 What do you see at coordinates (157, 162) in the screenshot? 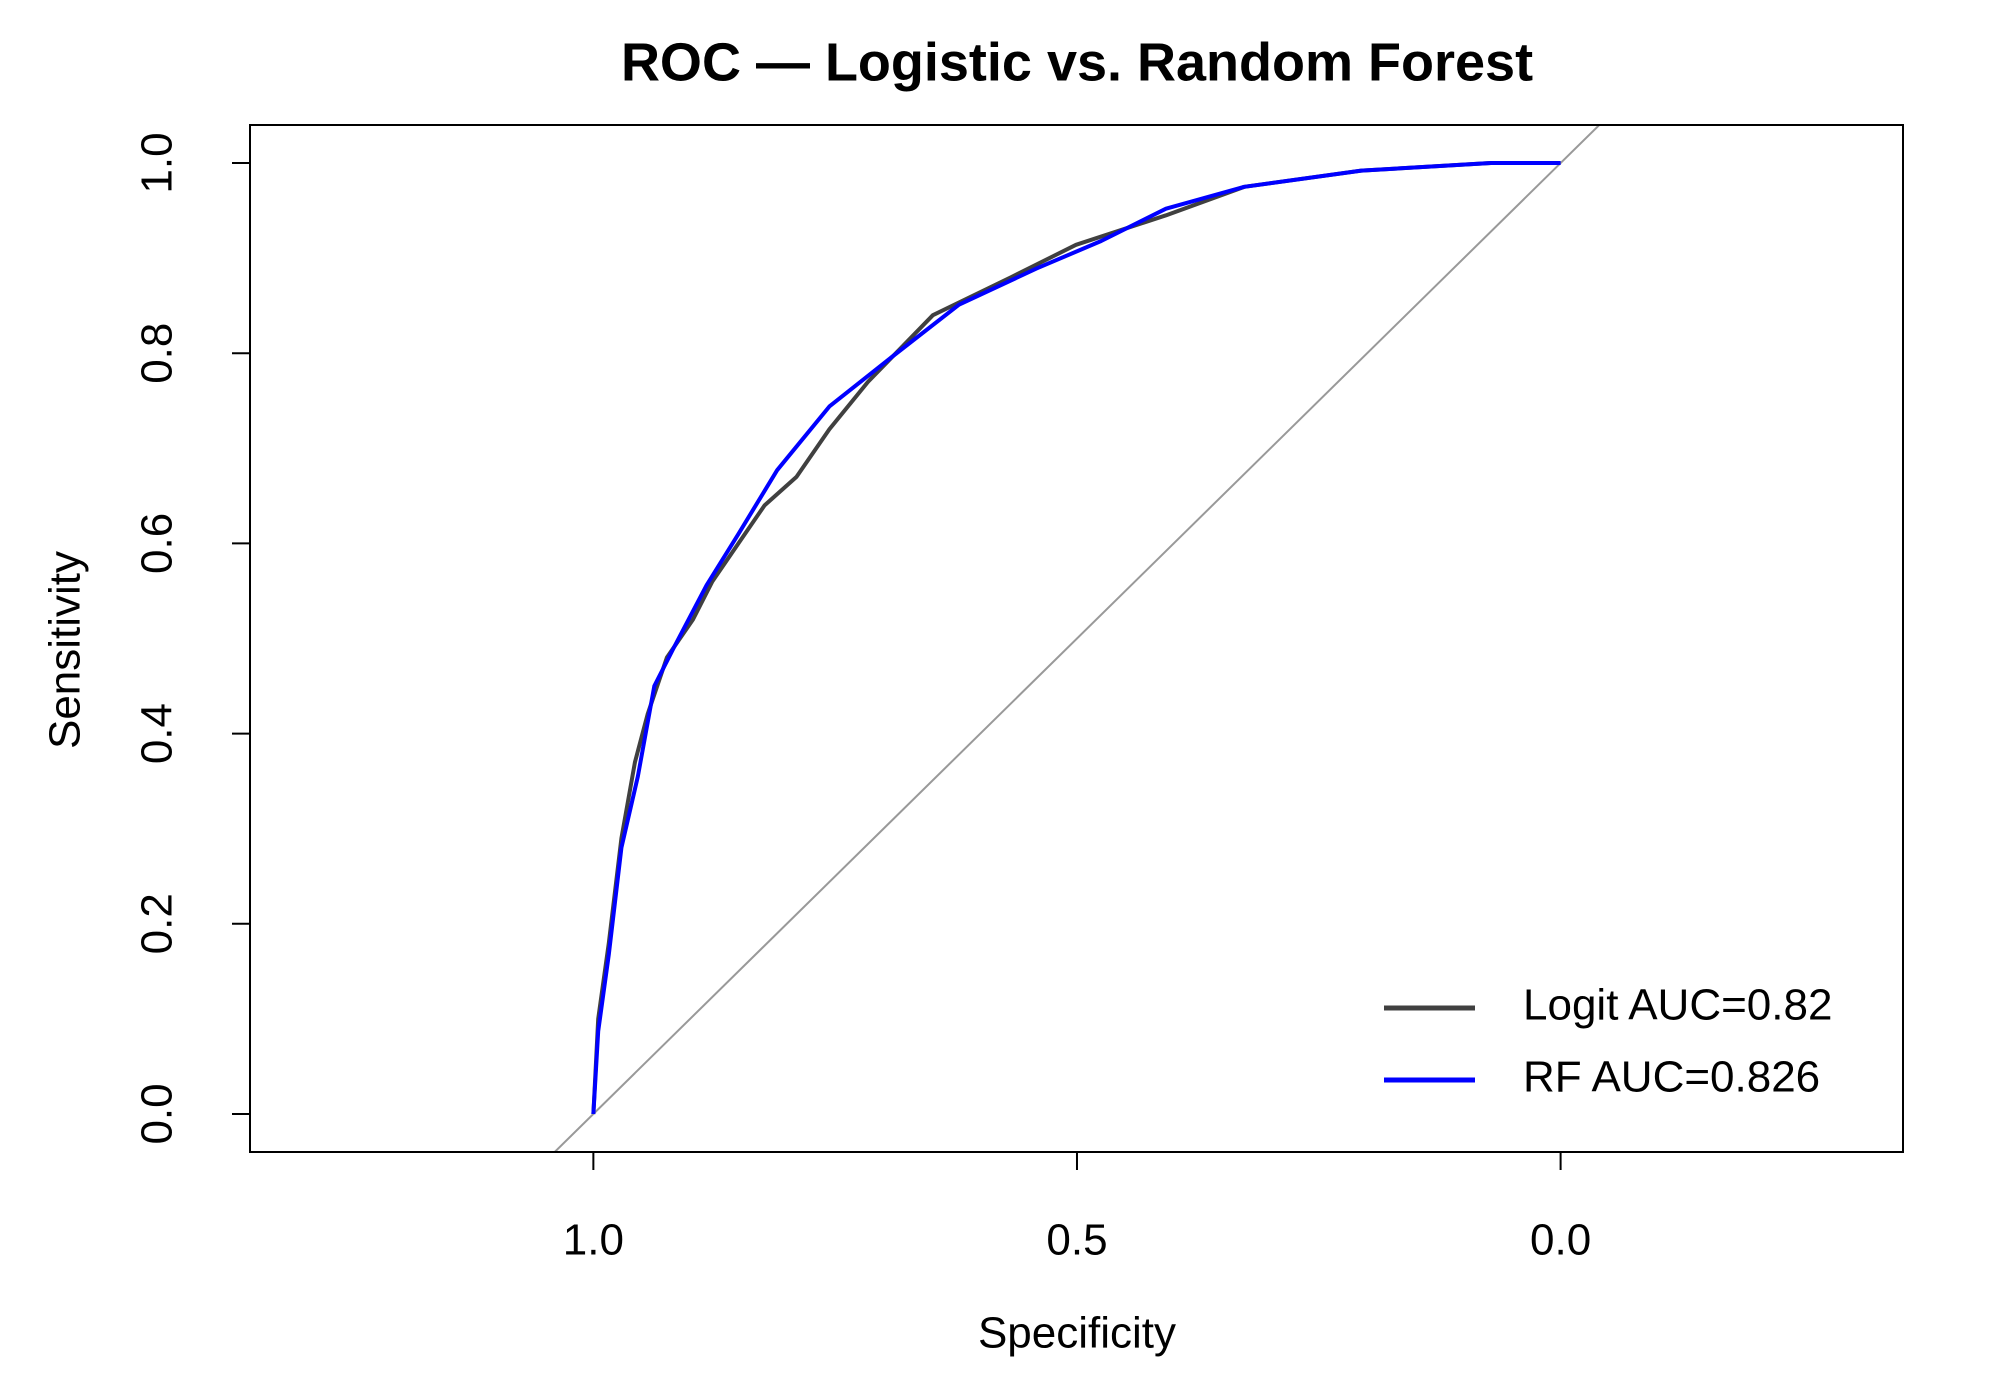
I see `y-tick-label: 1.0` at bounding box center [157, 162].